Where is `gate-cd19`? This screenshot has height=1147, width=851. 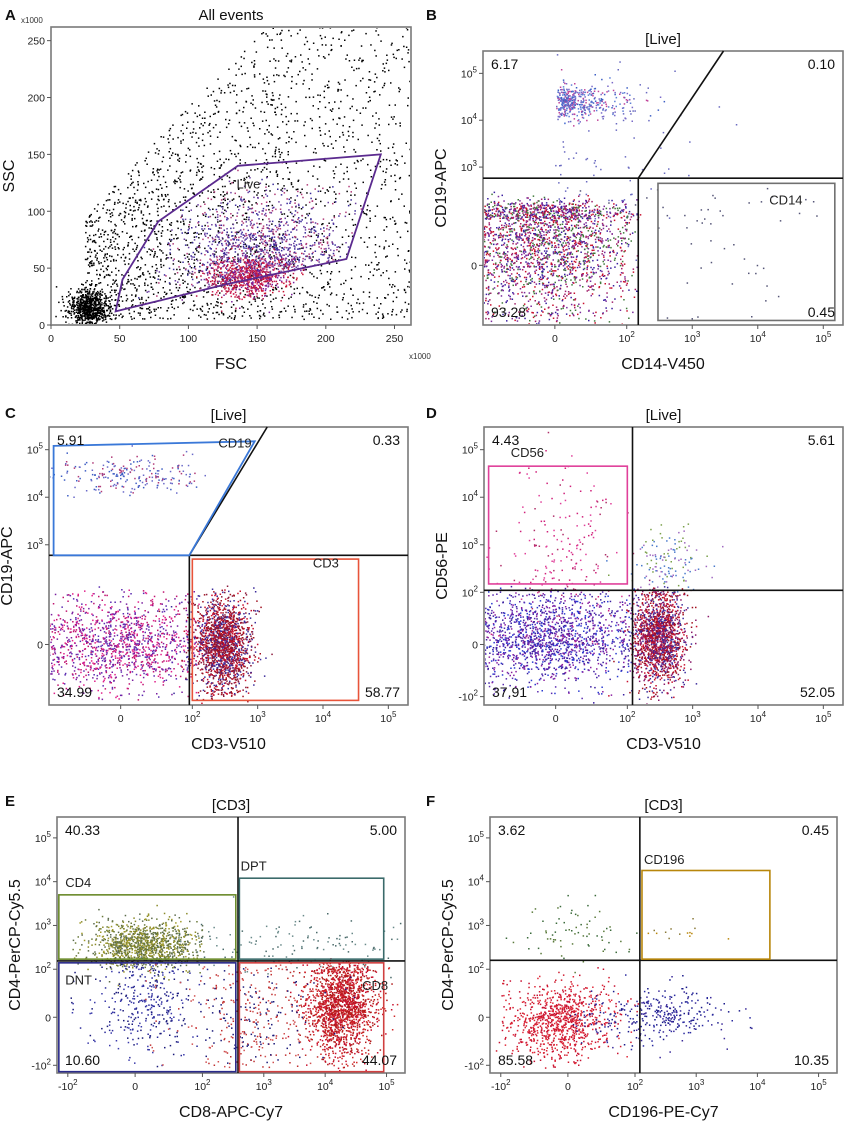
gate-cd19 is located at coordinates (154, 498).